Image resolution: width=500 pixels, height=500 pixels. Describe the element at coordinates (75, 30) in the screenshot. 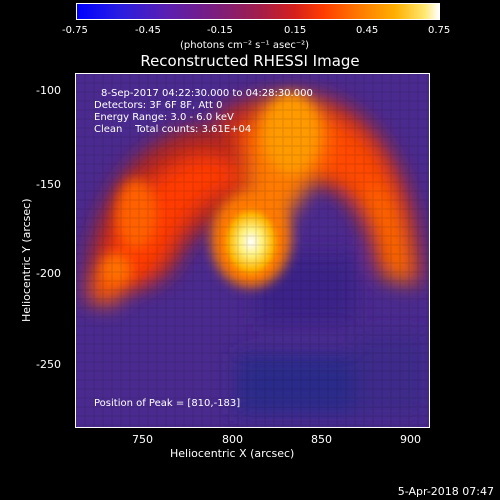

I see `colorbar-tick-label: -0.75` at that location.